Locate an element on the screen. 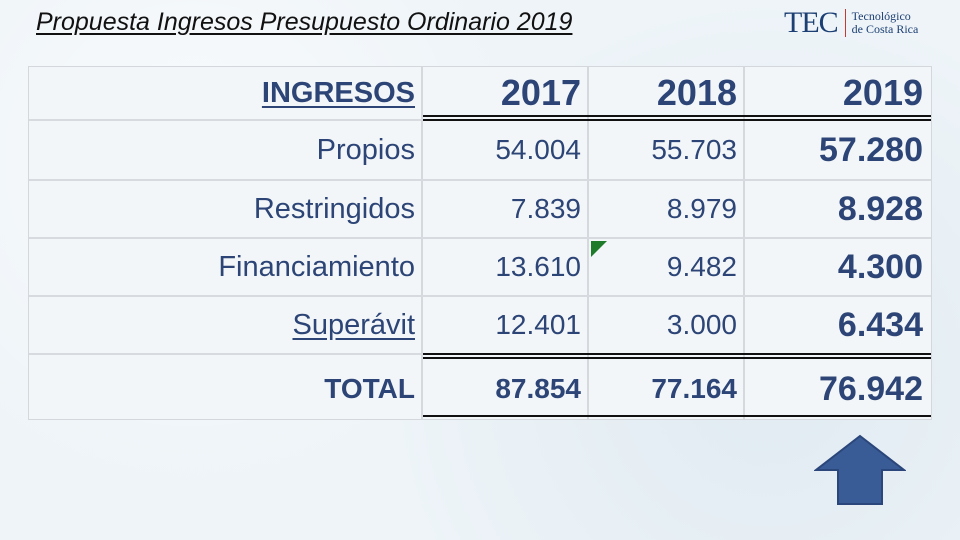  up-arrow-icon is located at coordinates (860, 470).